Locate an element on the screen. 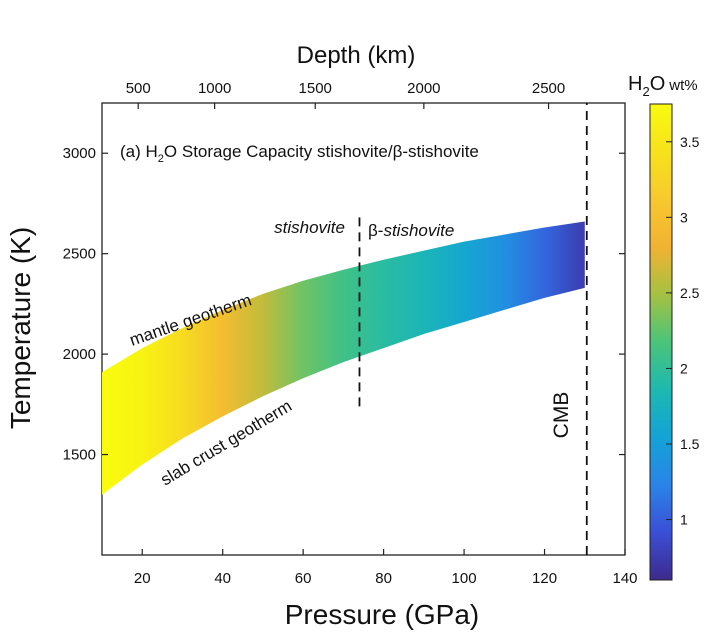 This screenshot has width=727, height=640. top-tick-label: 2000 is located at coordinates (423, 88).